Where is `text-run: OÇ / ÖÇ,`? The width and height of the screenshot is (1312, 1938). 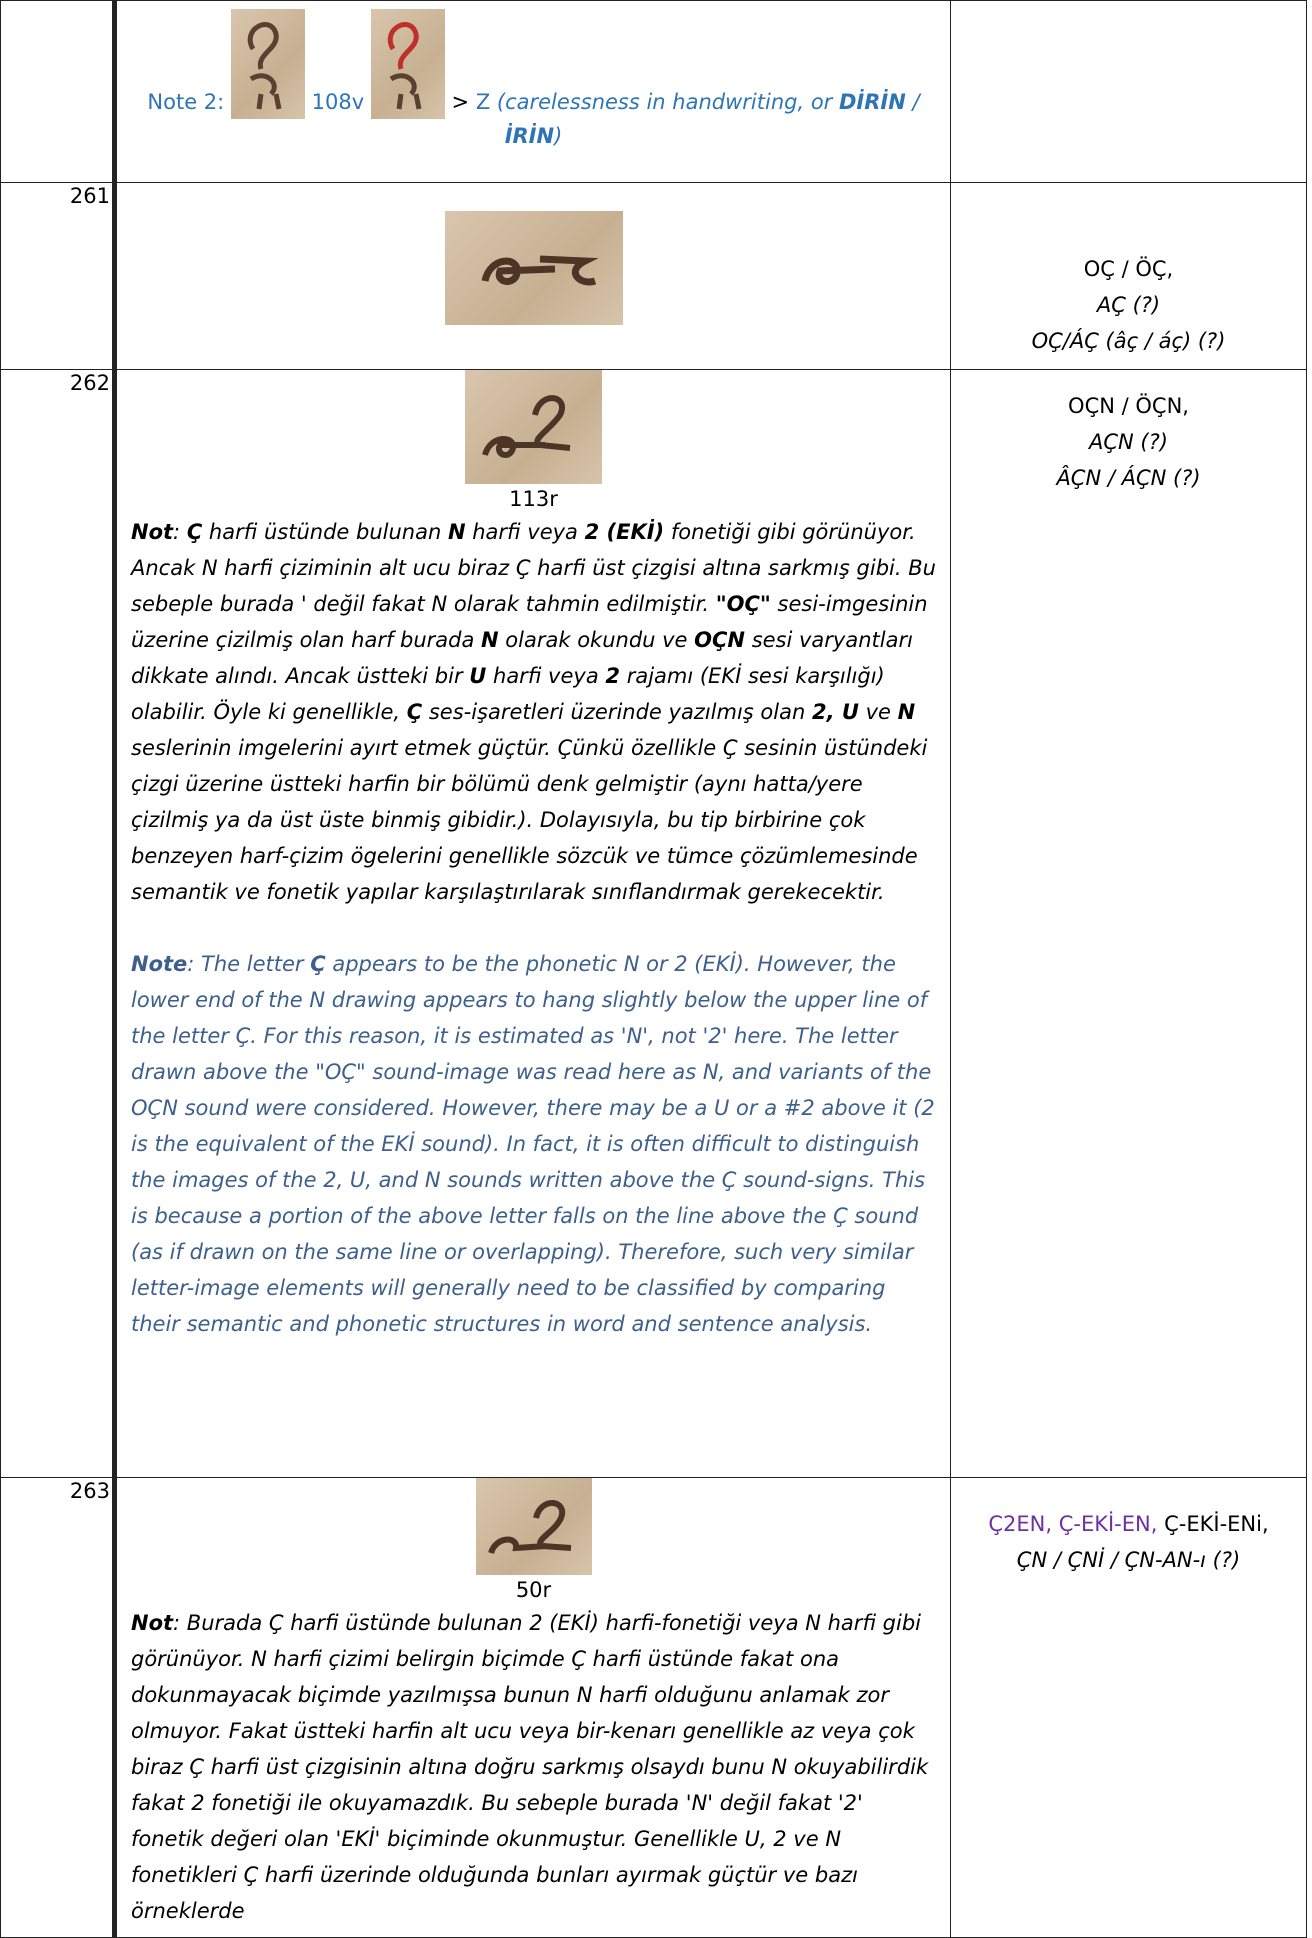 text-run: OÇ / ÖÇ, is located at coordinates (1128, 269).